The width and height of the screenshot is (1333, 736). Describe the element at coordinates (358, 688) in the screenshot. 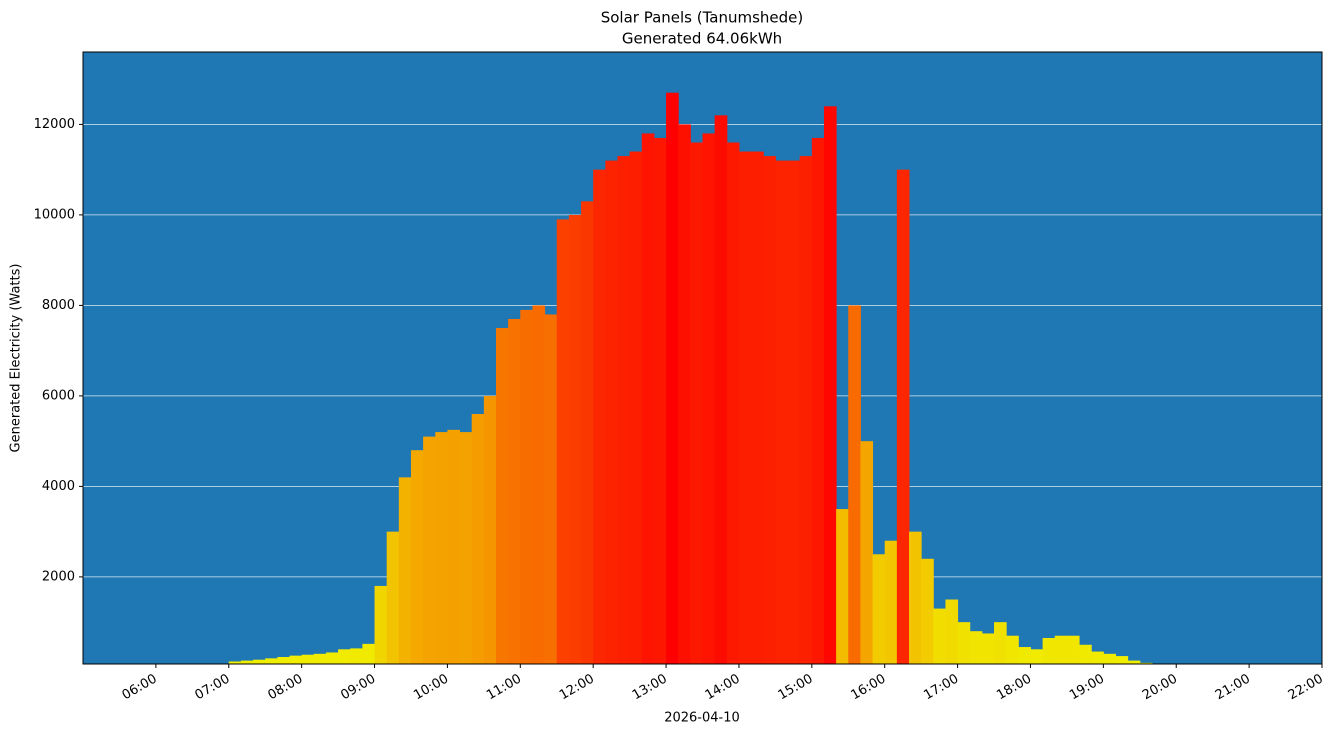

I see `x-tick-label: 09:00` at that location.